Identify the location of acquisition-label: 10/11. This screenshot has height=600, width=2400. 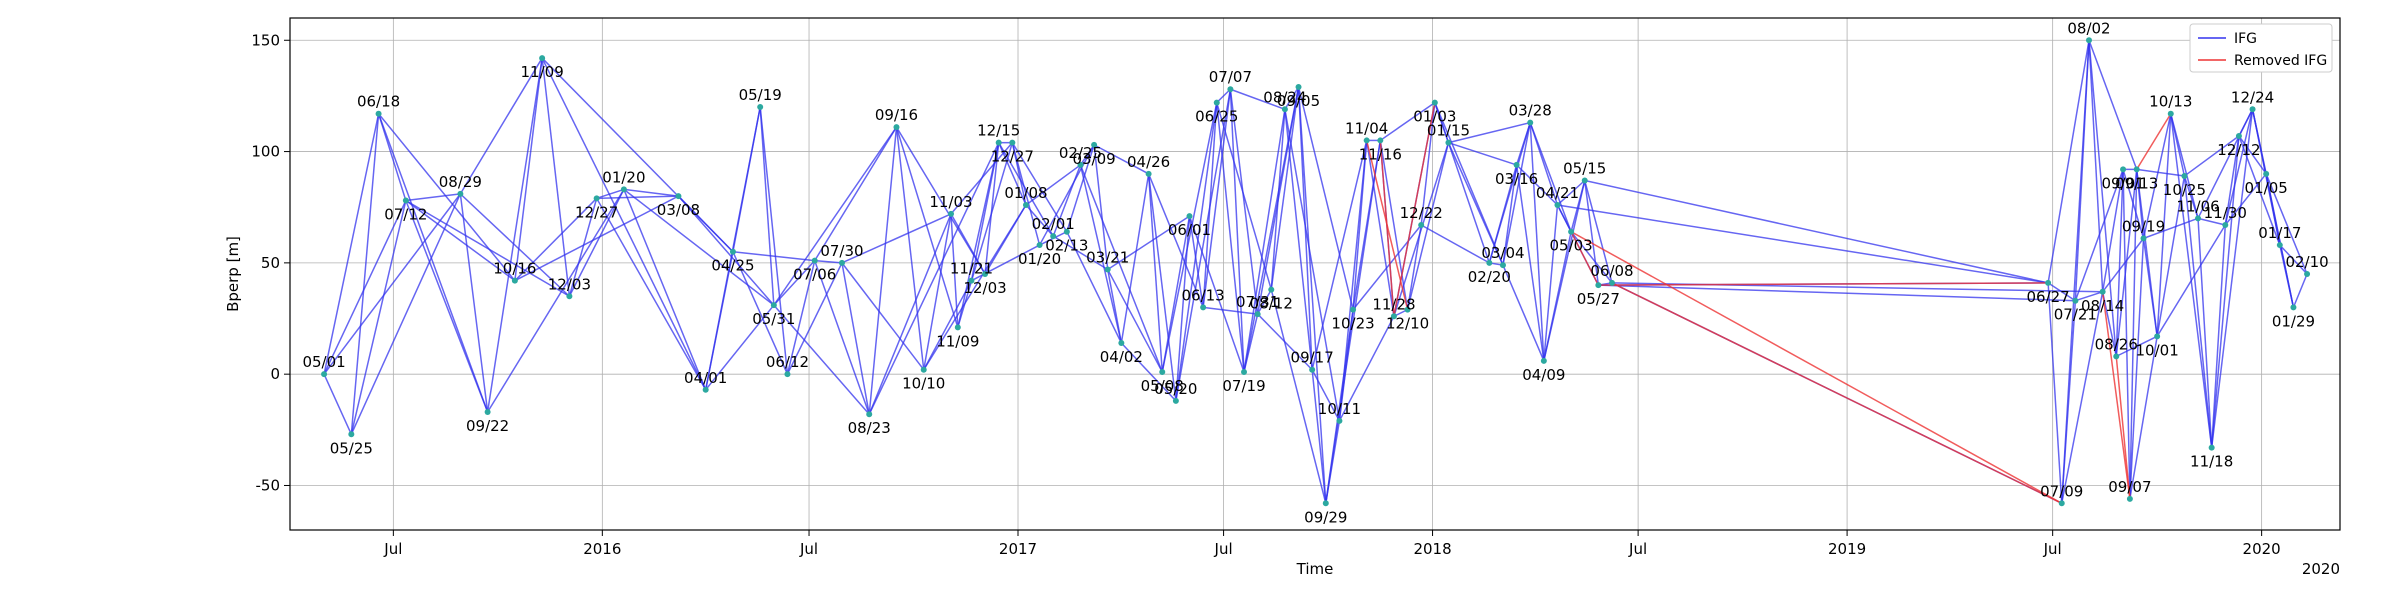
(1339, 409).